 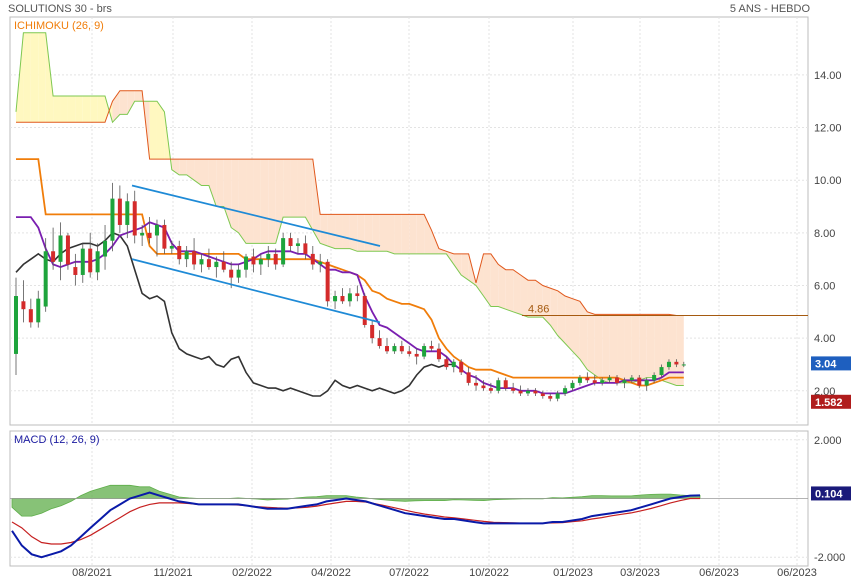 I want to click on x-tick-label: 01/2023, so click(x=573, y=573).